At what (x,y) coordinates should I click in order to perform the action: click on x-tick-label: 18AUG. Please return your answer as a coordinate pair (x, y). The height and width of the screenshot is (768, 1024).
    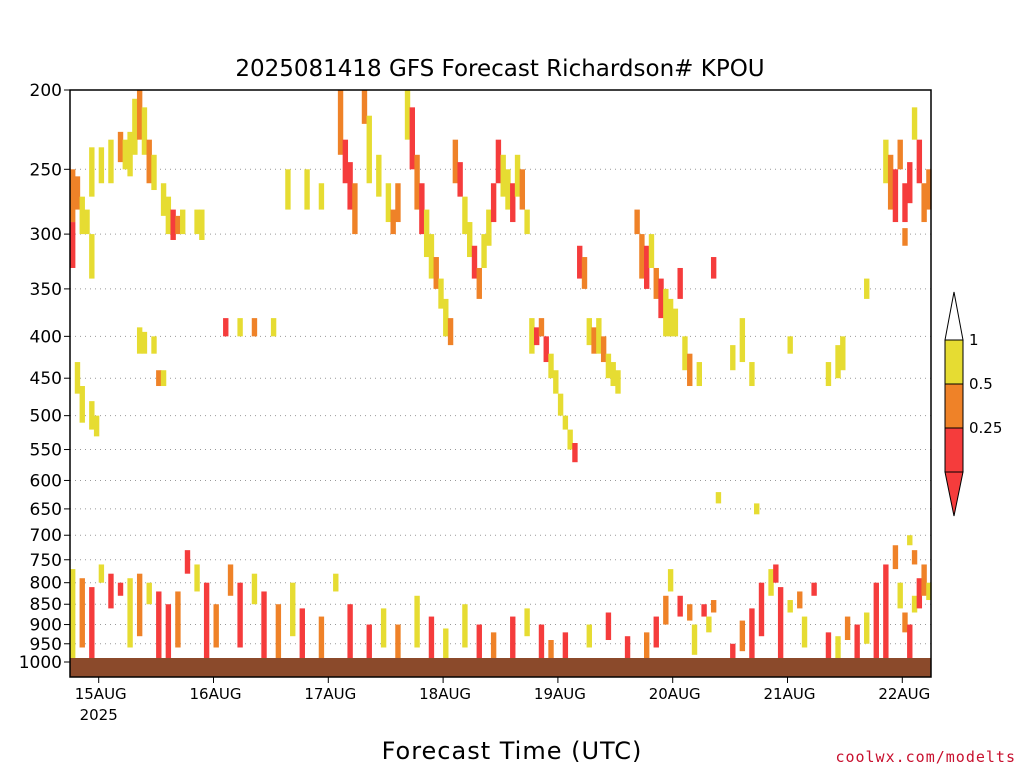
    Looking at the image, I should click on (445, 694).